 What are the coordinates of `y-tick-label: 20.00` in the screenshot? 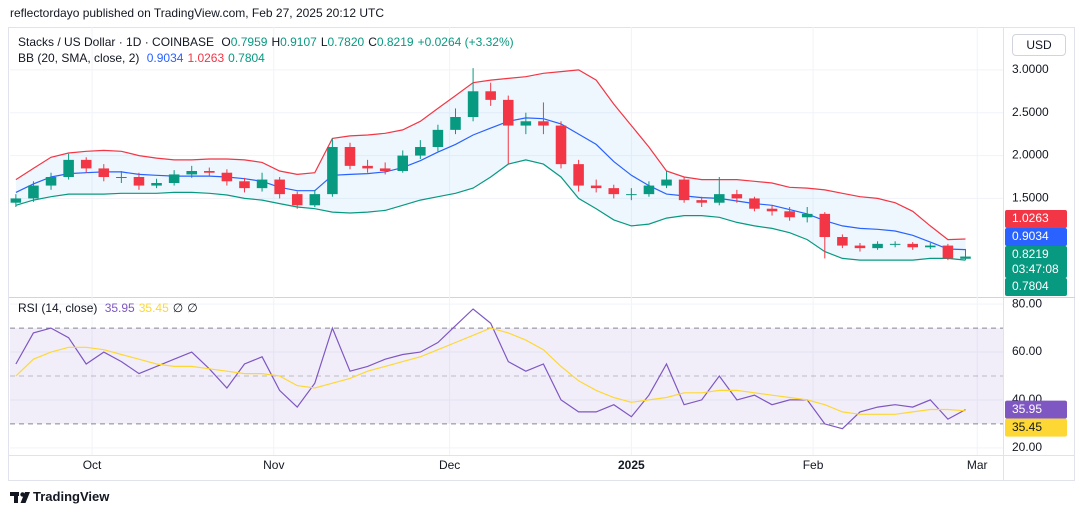 It's located at (1027, 447).